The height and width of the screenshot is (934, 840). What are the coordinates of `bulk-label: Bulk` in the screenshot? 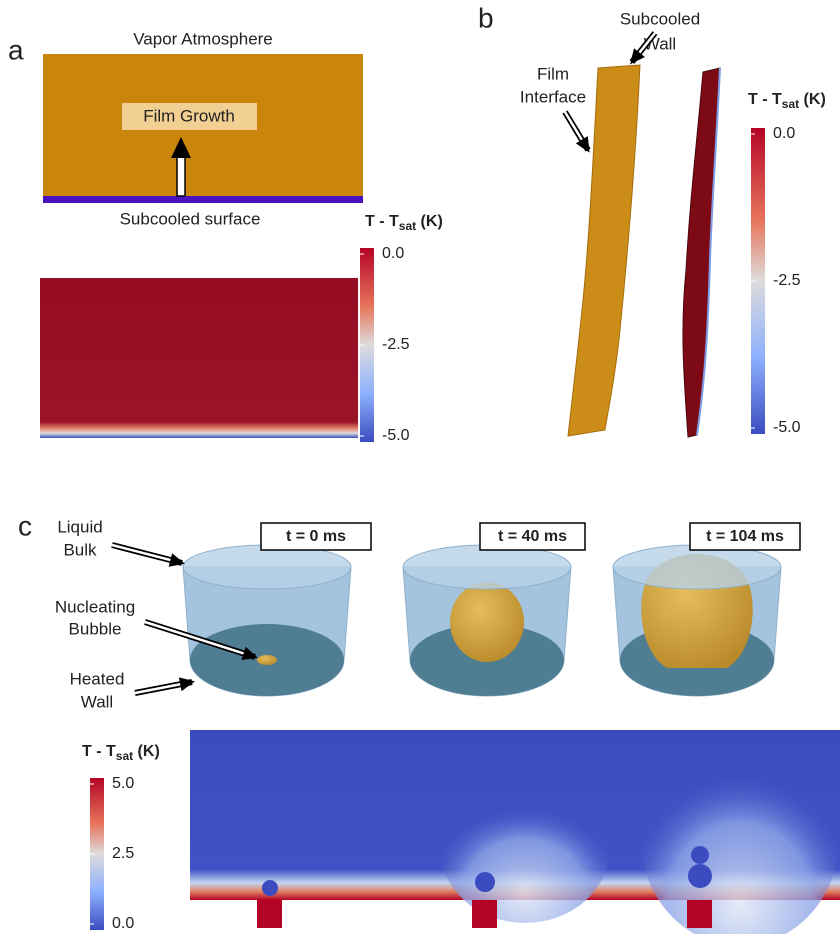 It's located at (80, 549).